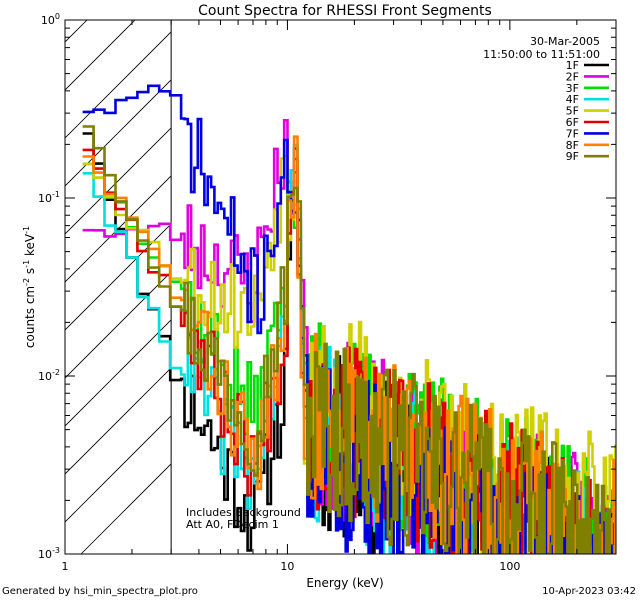 The height and width of the screenshot is (600, 640). I want to click on y-tick-label: 10⁰, so click(50, 19).